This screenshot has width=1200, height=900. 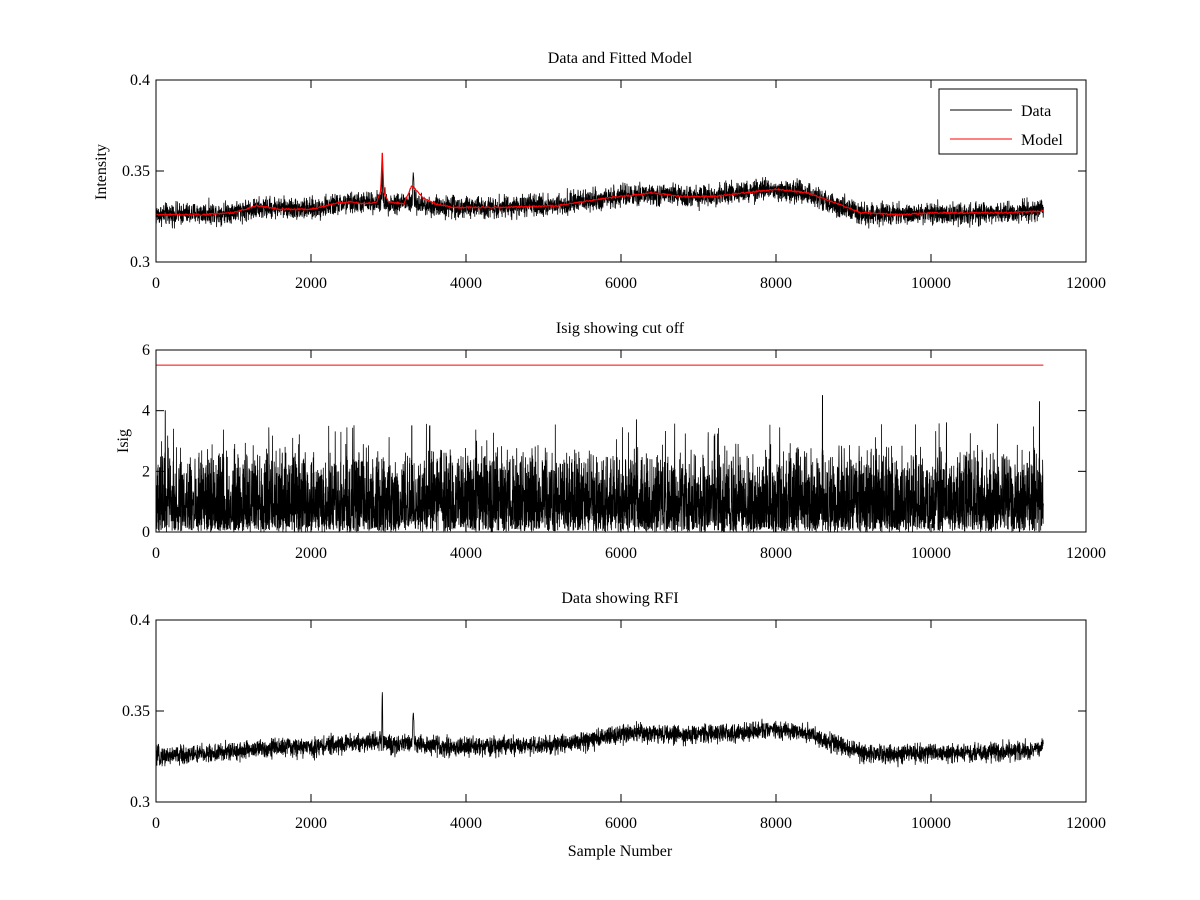 I want to click on y-tick-label: 4, so click(x=146, y=411).